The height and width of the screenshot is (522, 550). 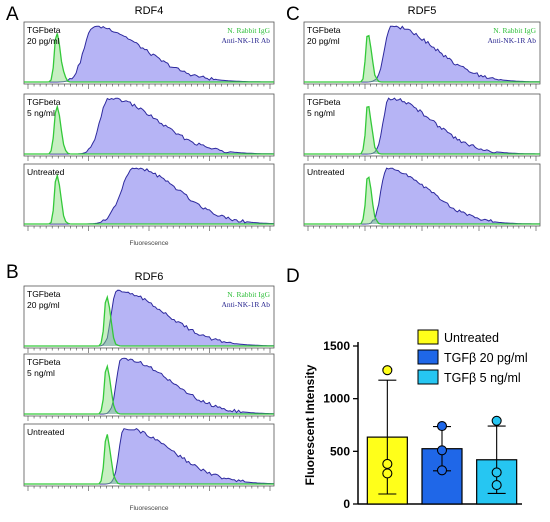 I want to click on legend-label: TGFβ 5 ng/ml, so click(x=482, y=378).